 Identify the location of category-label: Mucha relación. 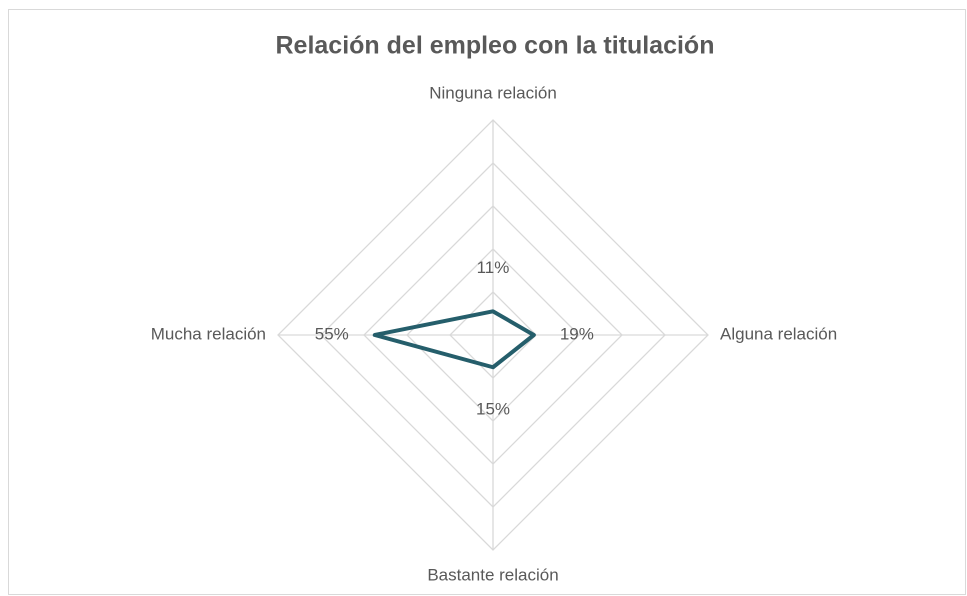
(208, 333).